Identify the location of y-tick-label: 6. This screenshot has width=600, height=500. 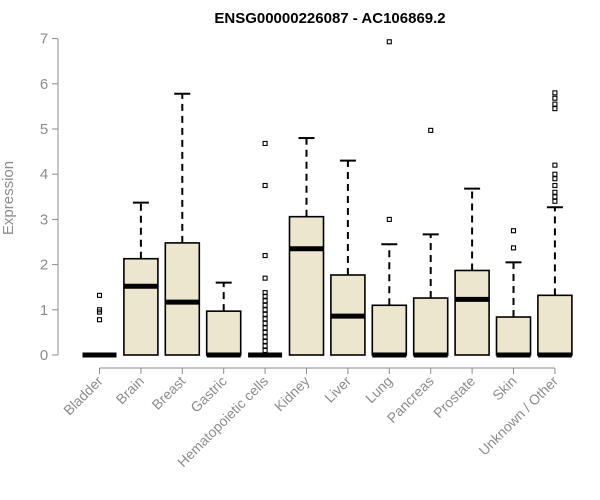
(44, 84).